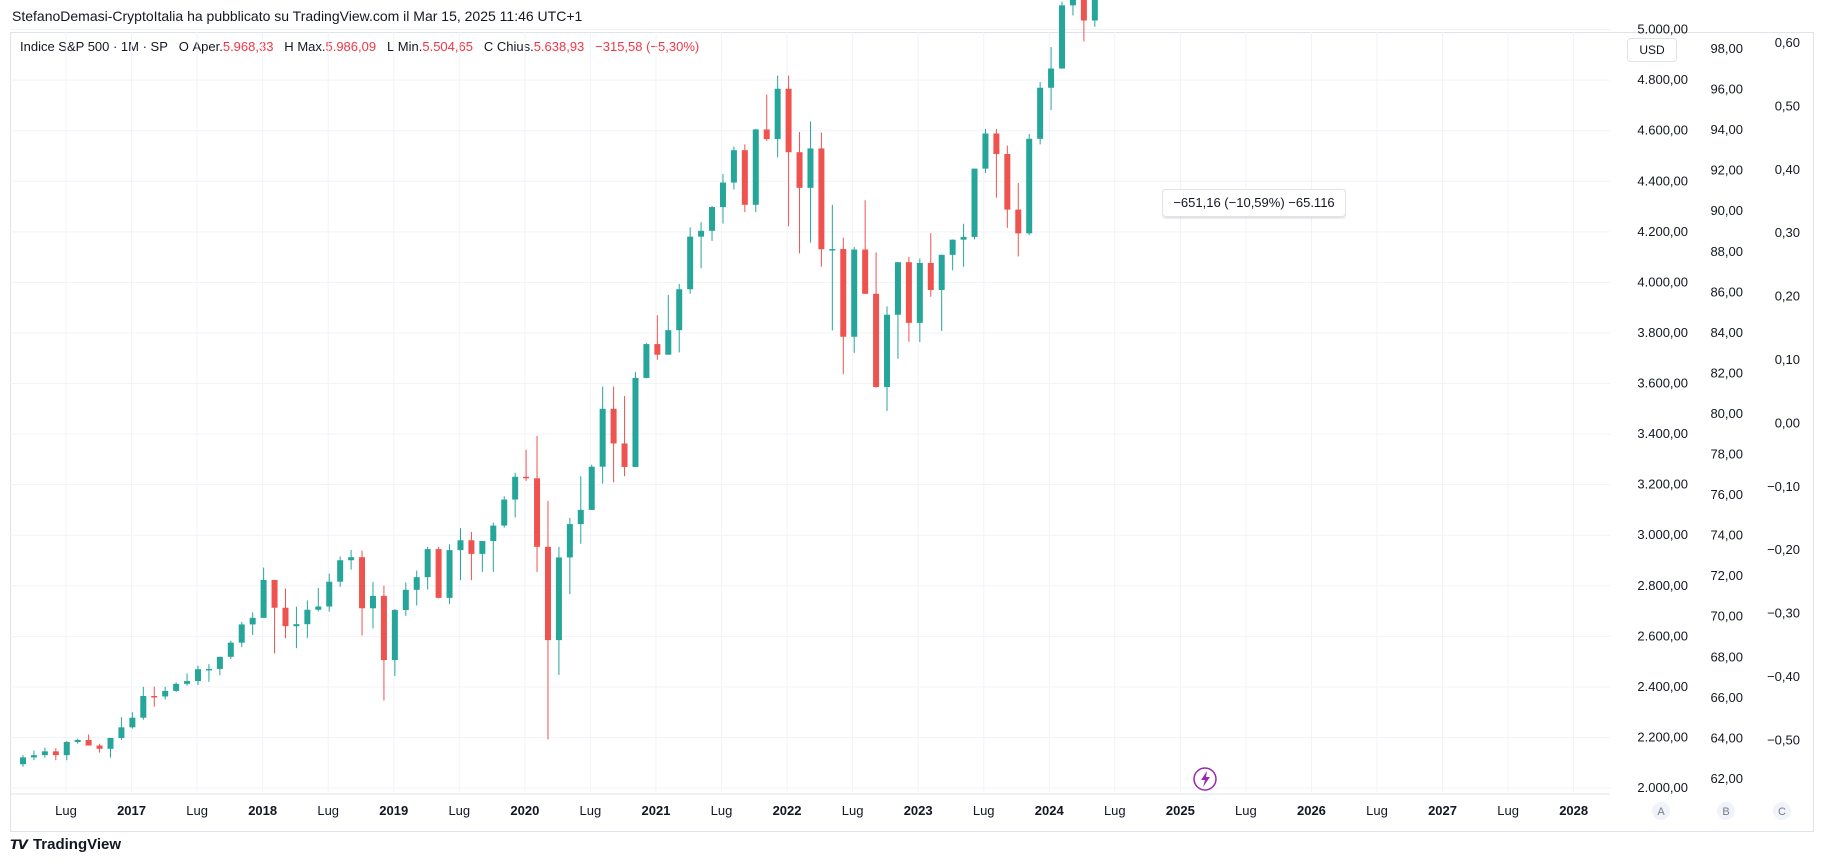 Image resolution: width=1824 pixels, height=865 pixels. What do you see at coordinates (1661, 812) in the screenshot?
I see `scale-button: A` at bounding box center [1661, 812].